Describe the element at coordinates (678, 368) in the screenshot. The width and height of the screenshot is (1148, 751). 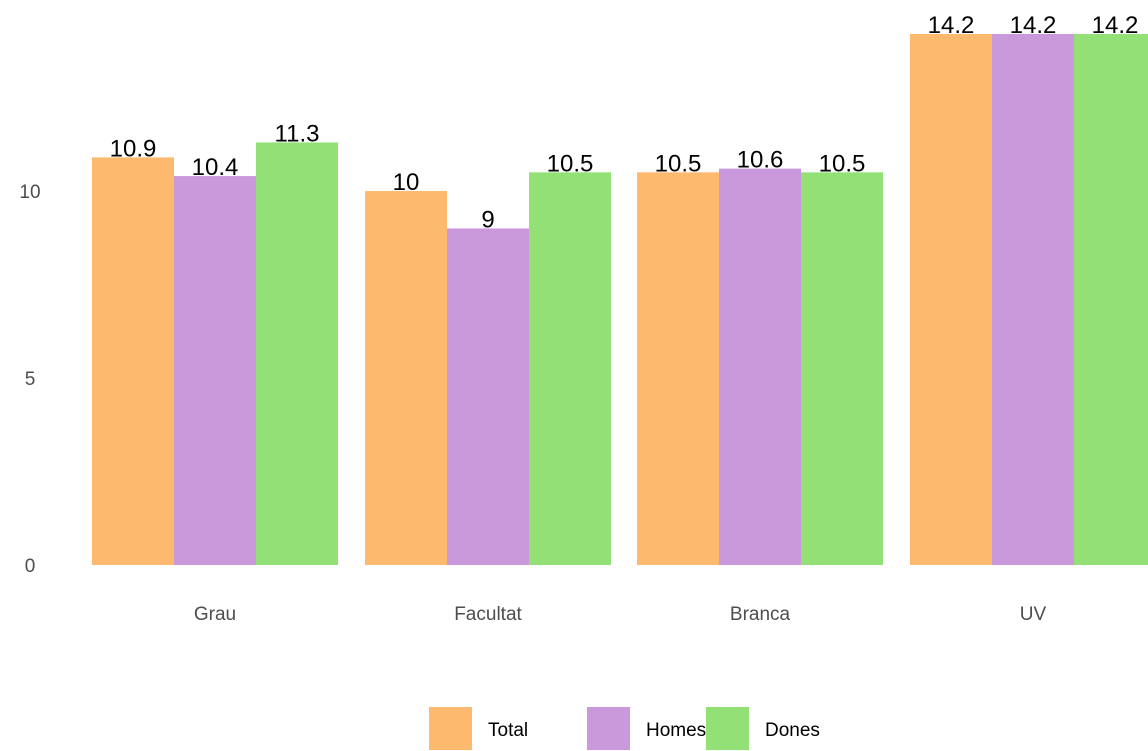
I see `bar-total-branca` at that location.